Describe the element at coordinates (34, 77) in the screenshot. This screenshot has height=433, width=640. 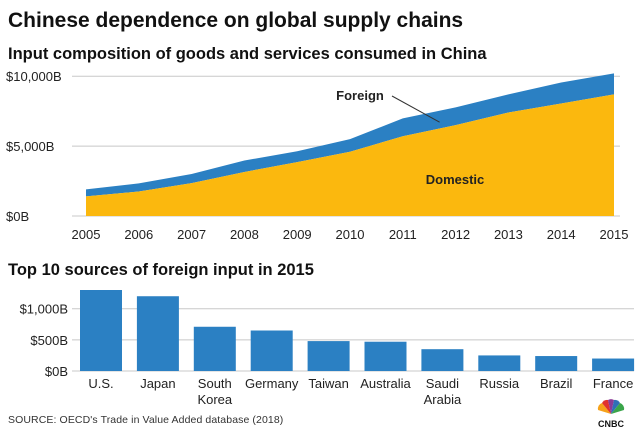
I see `y-tick-label: $10,000B` at that location.